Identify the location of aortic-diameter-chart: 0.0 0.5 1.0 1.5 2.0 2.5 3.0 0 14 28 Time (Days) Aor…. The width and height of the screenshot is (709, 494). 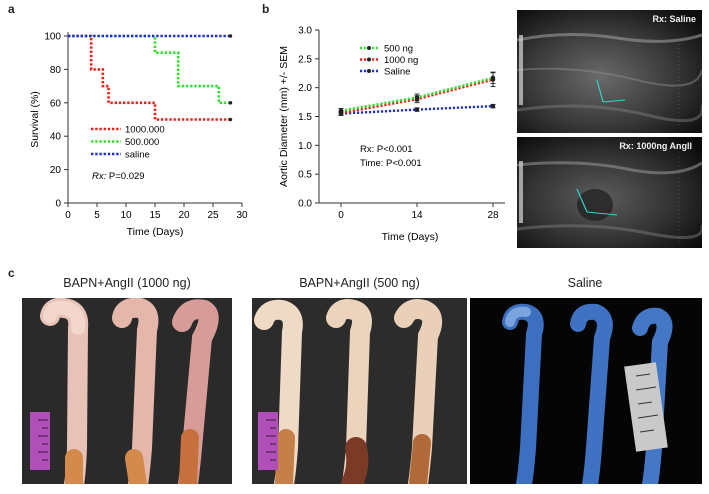
(391, 134).